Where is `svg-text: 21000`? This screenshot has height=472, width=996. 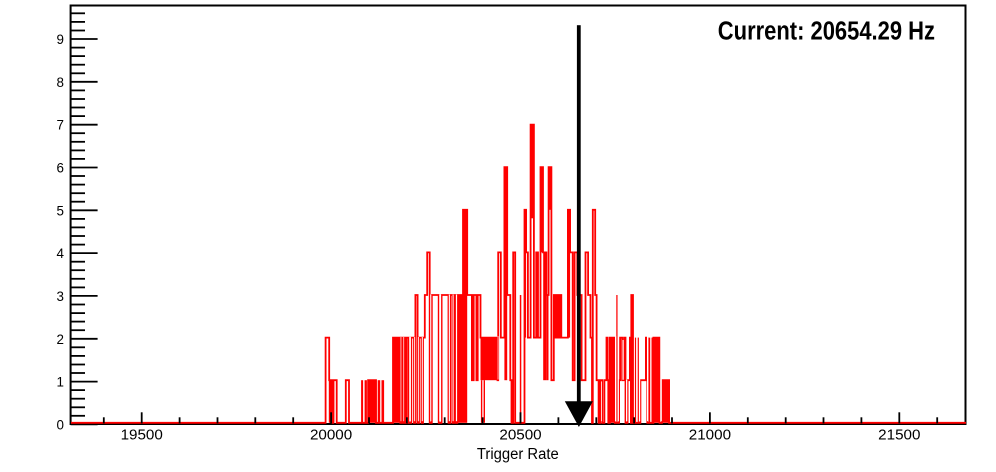 svg-text: 21000 is located at coordinates (710, 435).